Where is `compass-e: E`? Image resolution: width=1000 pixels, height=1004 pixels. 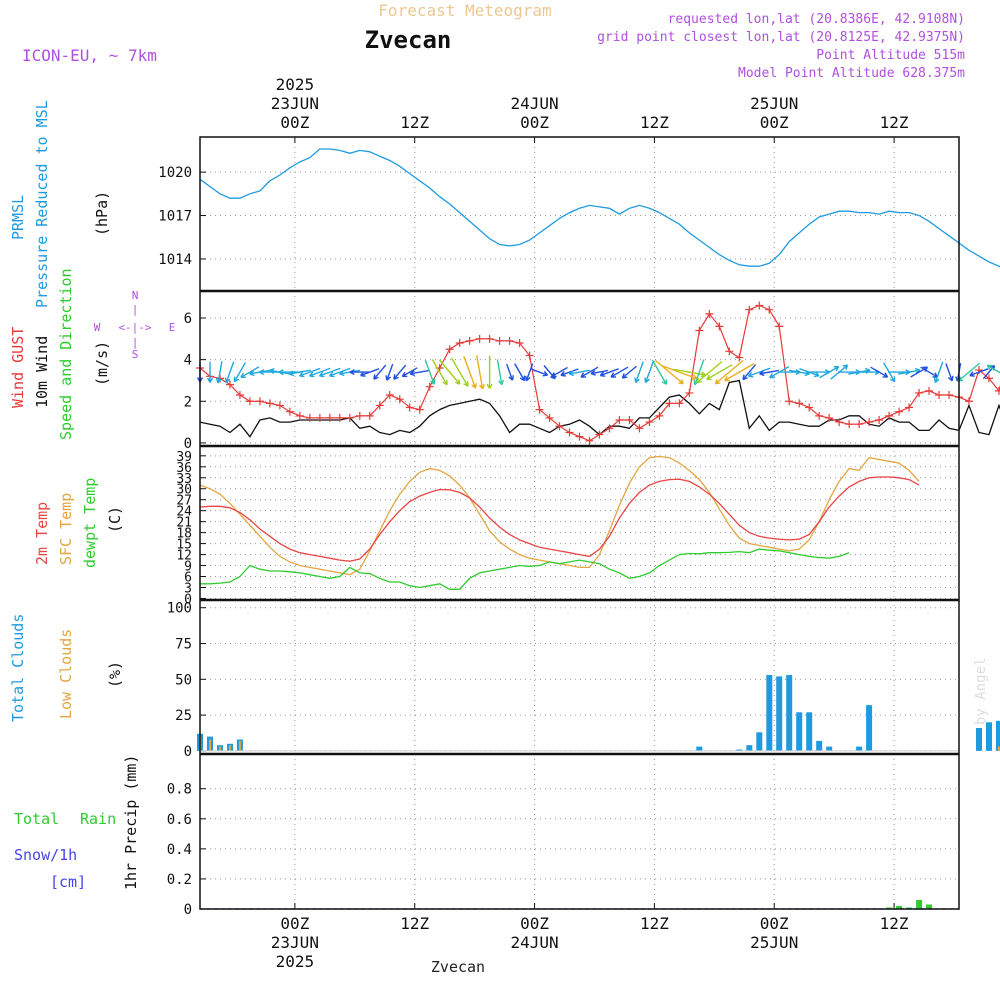
compass-e: E is located at coordinates (172, 327).